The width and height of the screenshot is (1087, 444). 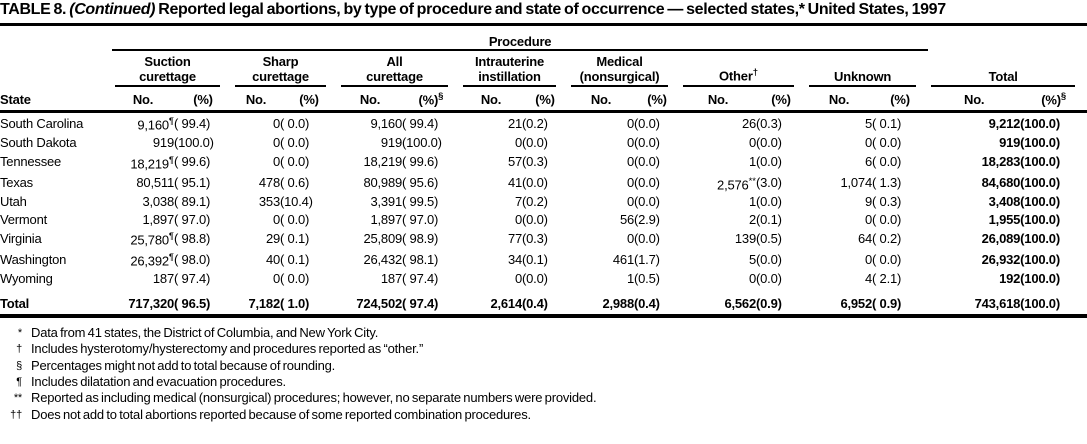 I want to click on count-cell: 743,618, so click(x=974, y=303).